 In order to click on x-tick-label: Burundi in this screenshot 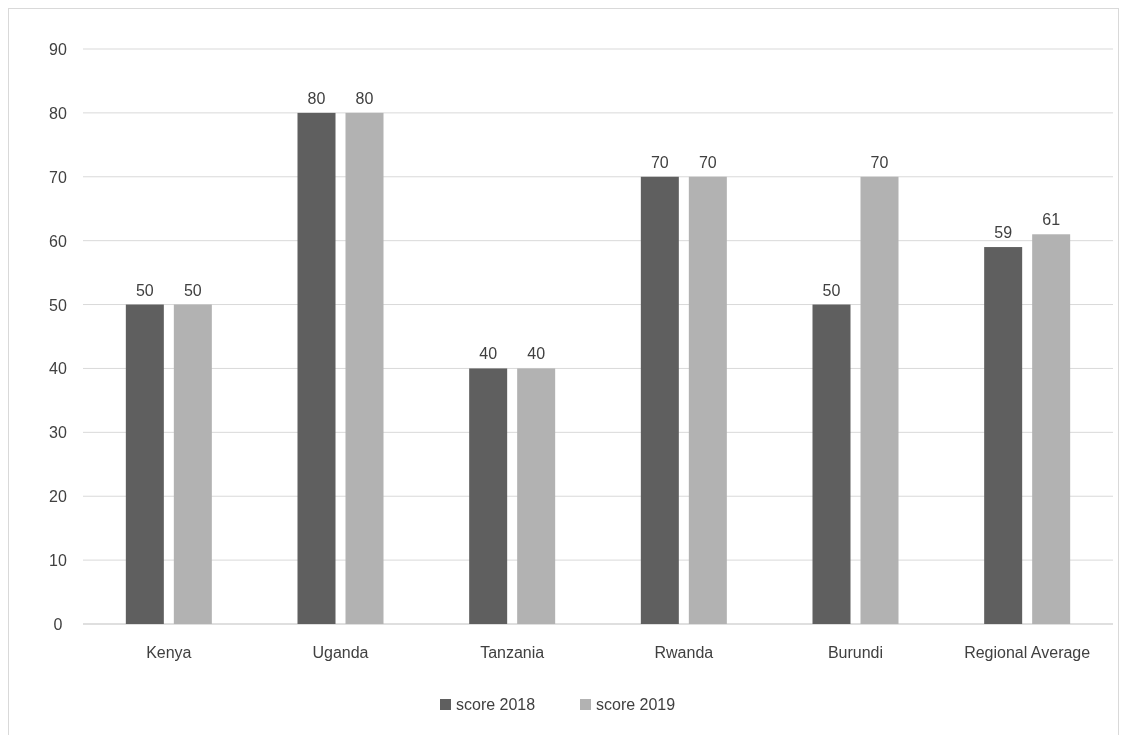, I will do `click(855, 652)`.